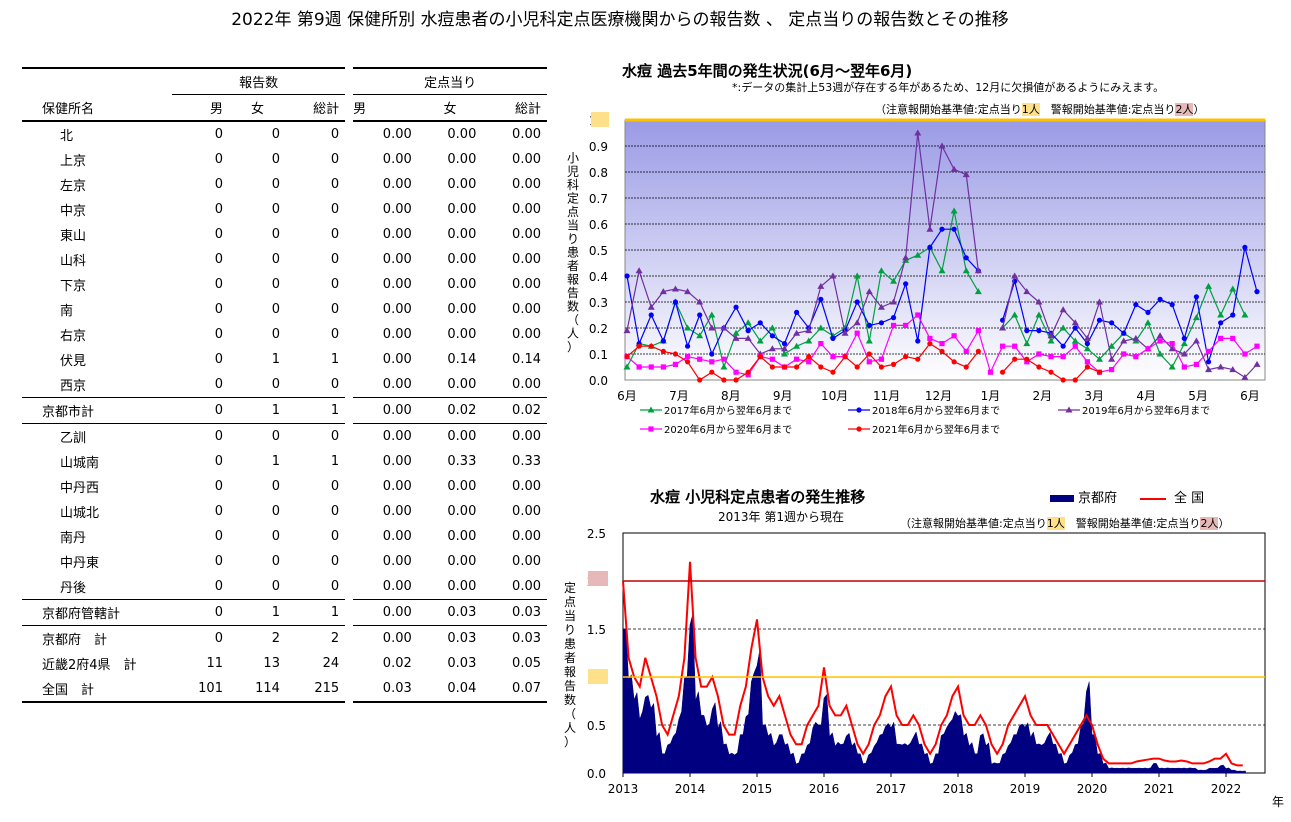 This screenshot has height=822, width=1291. Describe the element at coordinates (573, 334) in the screenshot. I see `chart1-ylabel-char: 人` at that location.